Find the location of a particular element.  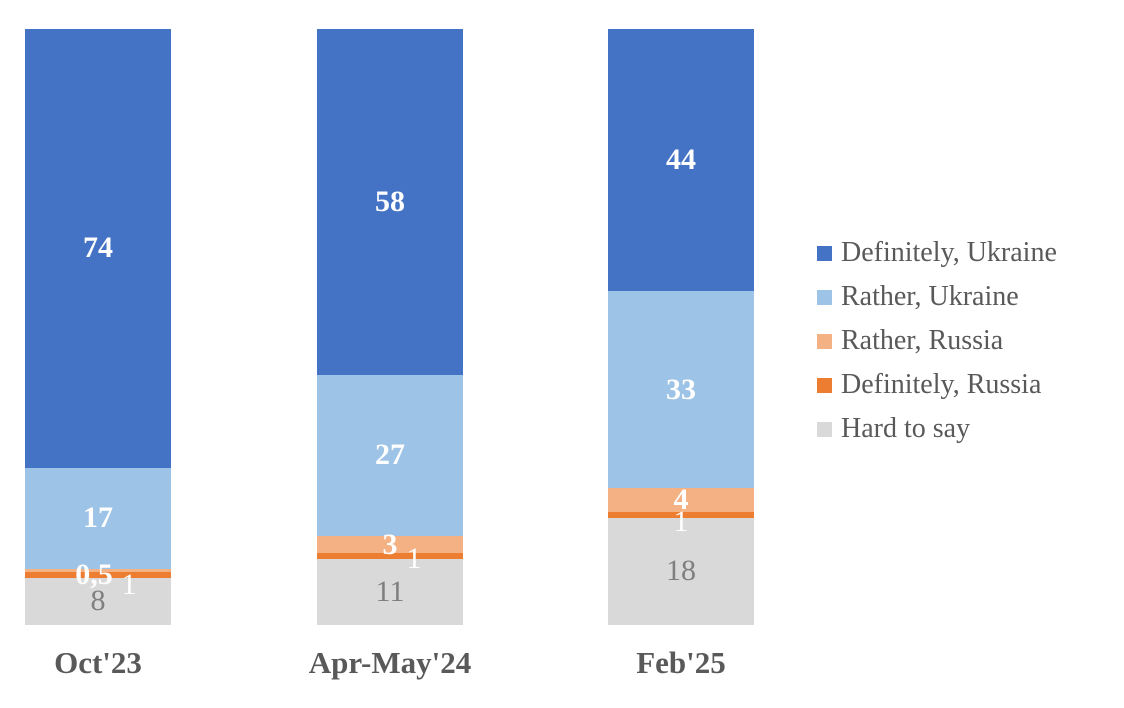

data-label-rather-russia: 4 is located at coordinates (681, 499).